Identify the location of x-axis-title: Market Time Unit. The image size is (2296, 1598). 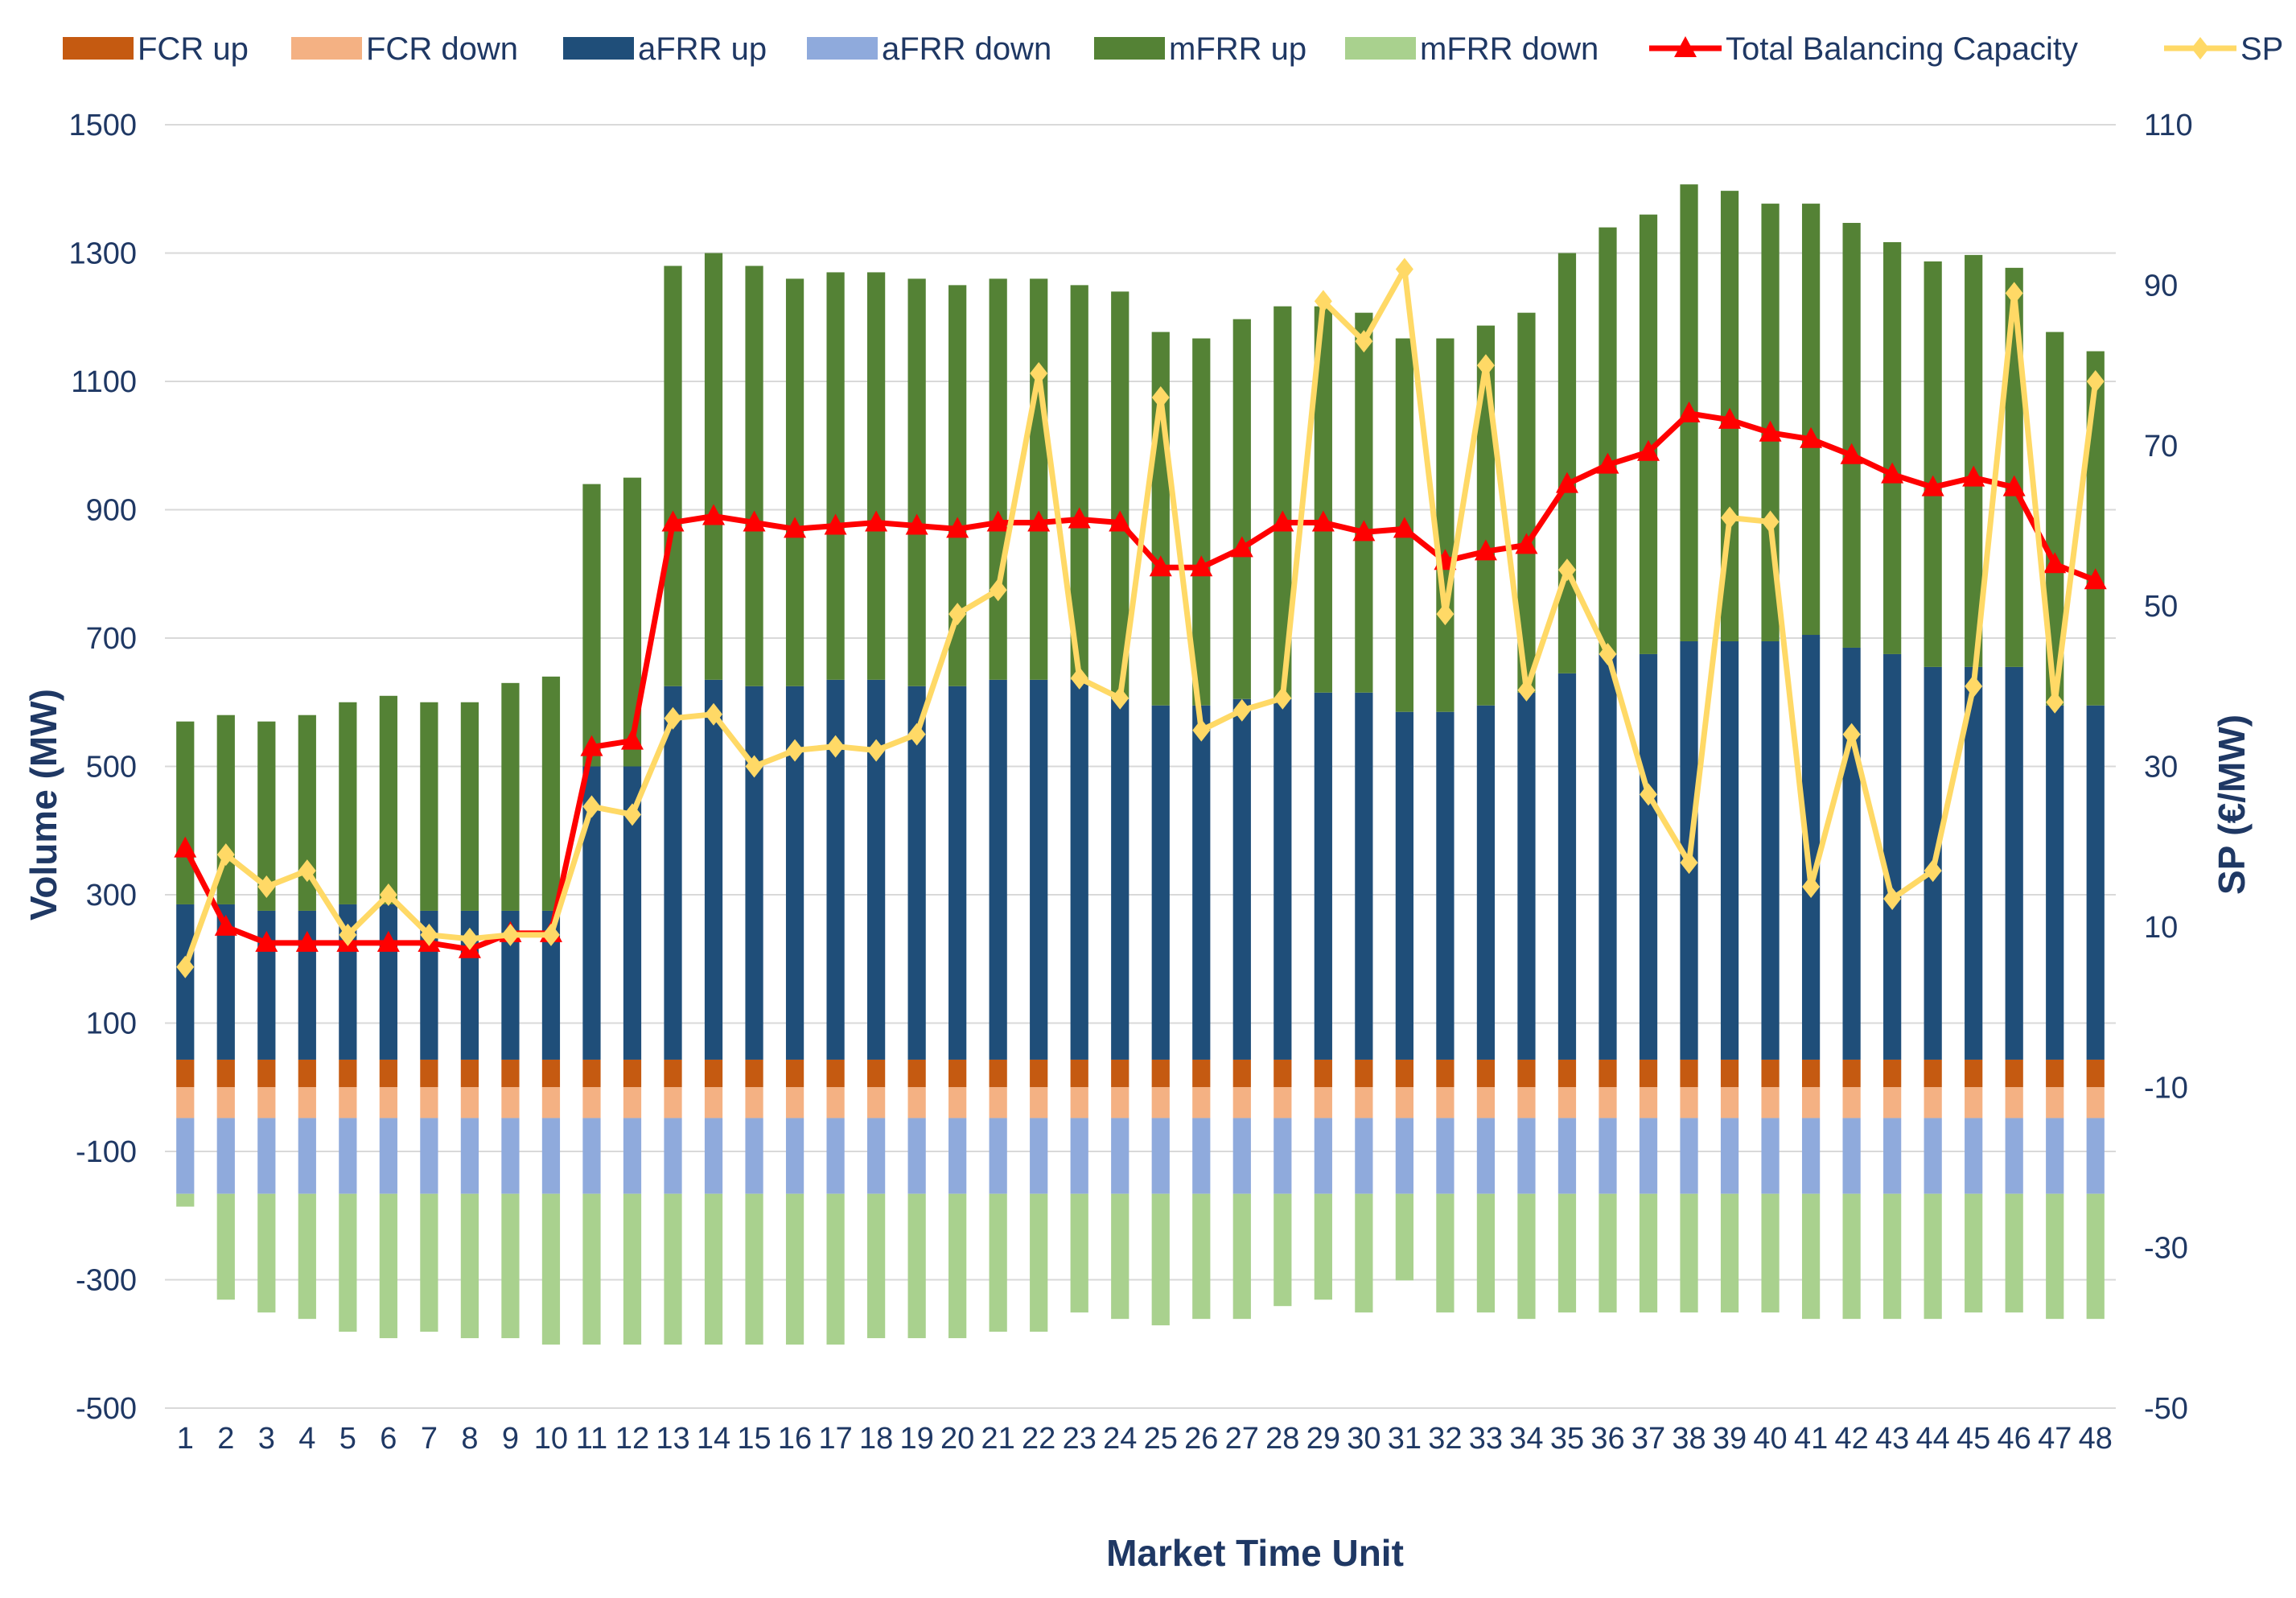
(1255, 1553).